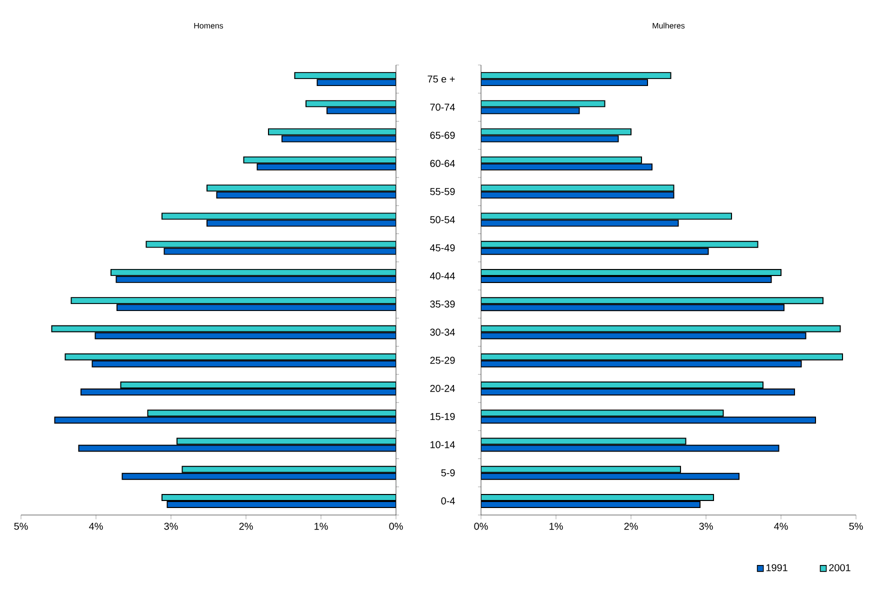 This screenshot has height=596, width=874. Describe the element at coordinates (442, 135) in the screenshot. I see `y-tick-label: 65-69` at that location.